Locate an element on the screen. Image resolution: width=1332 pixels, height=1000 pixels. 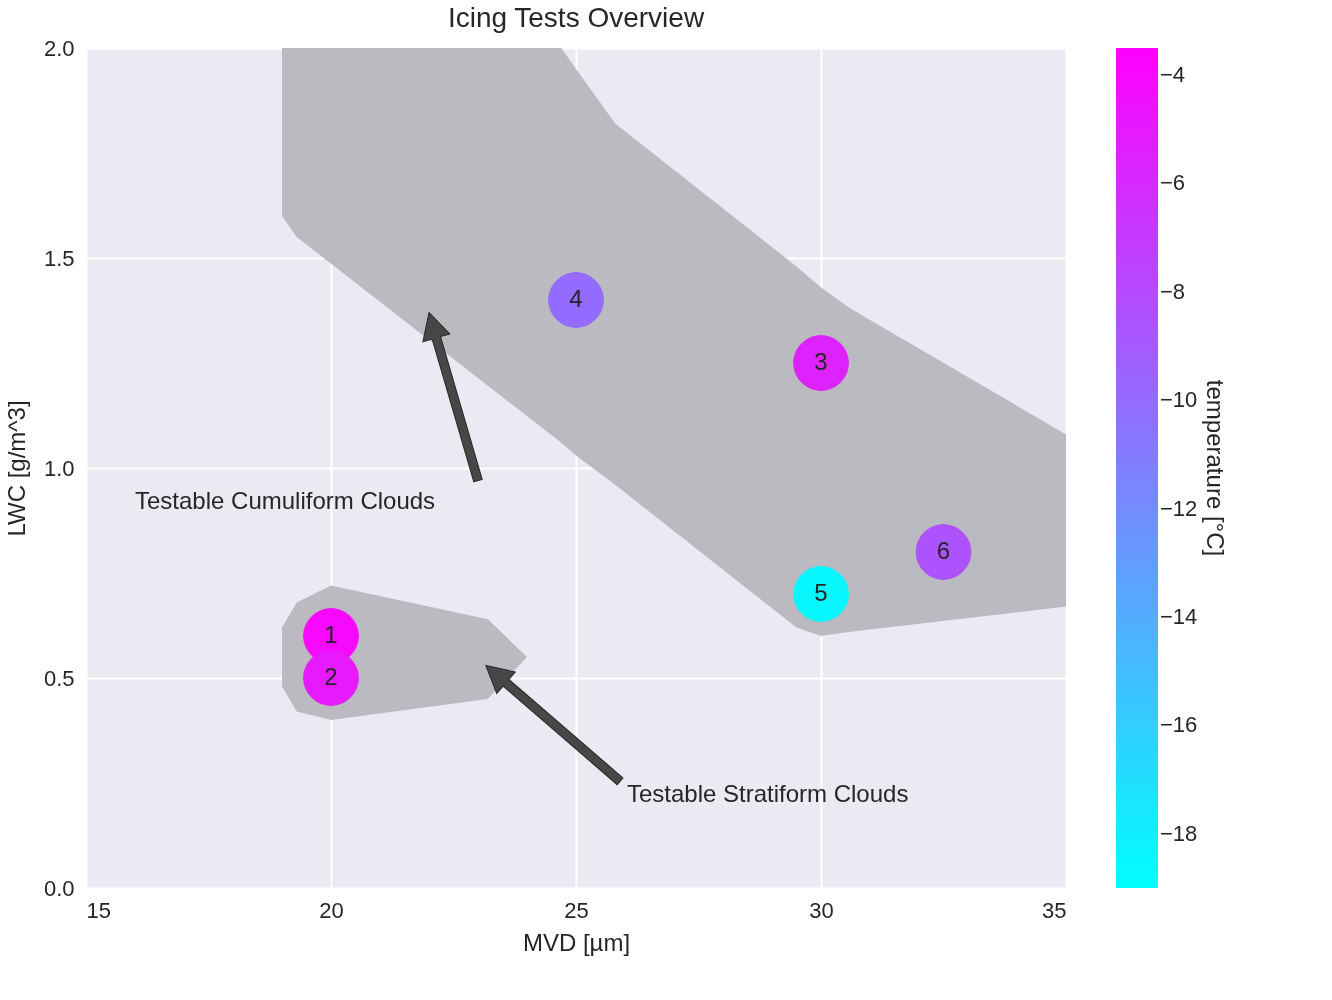
annotation: 1 is located at coordinates (331, 634).